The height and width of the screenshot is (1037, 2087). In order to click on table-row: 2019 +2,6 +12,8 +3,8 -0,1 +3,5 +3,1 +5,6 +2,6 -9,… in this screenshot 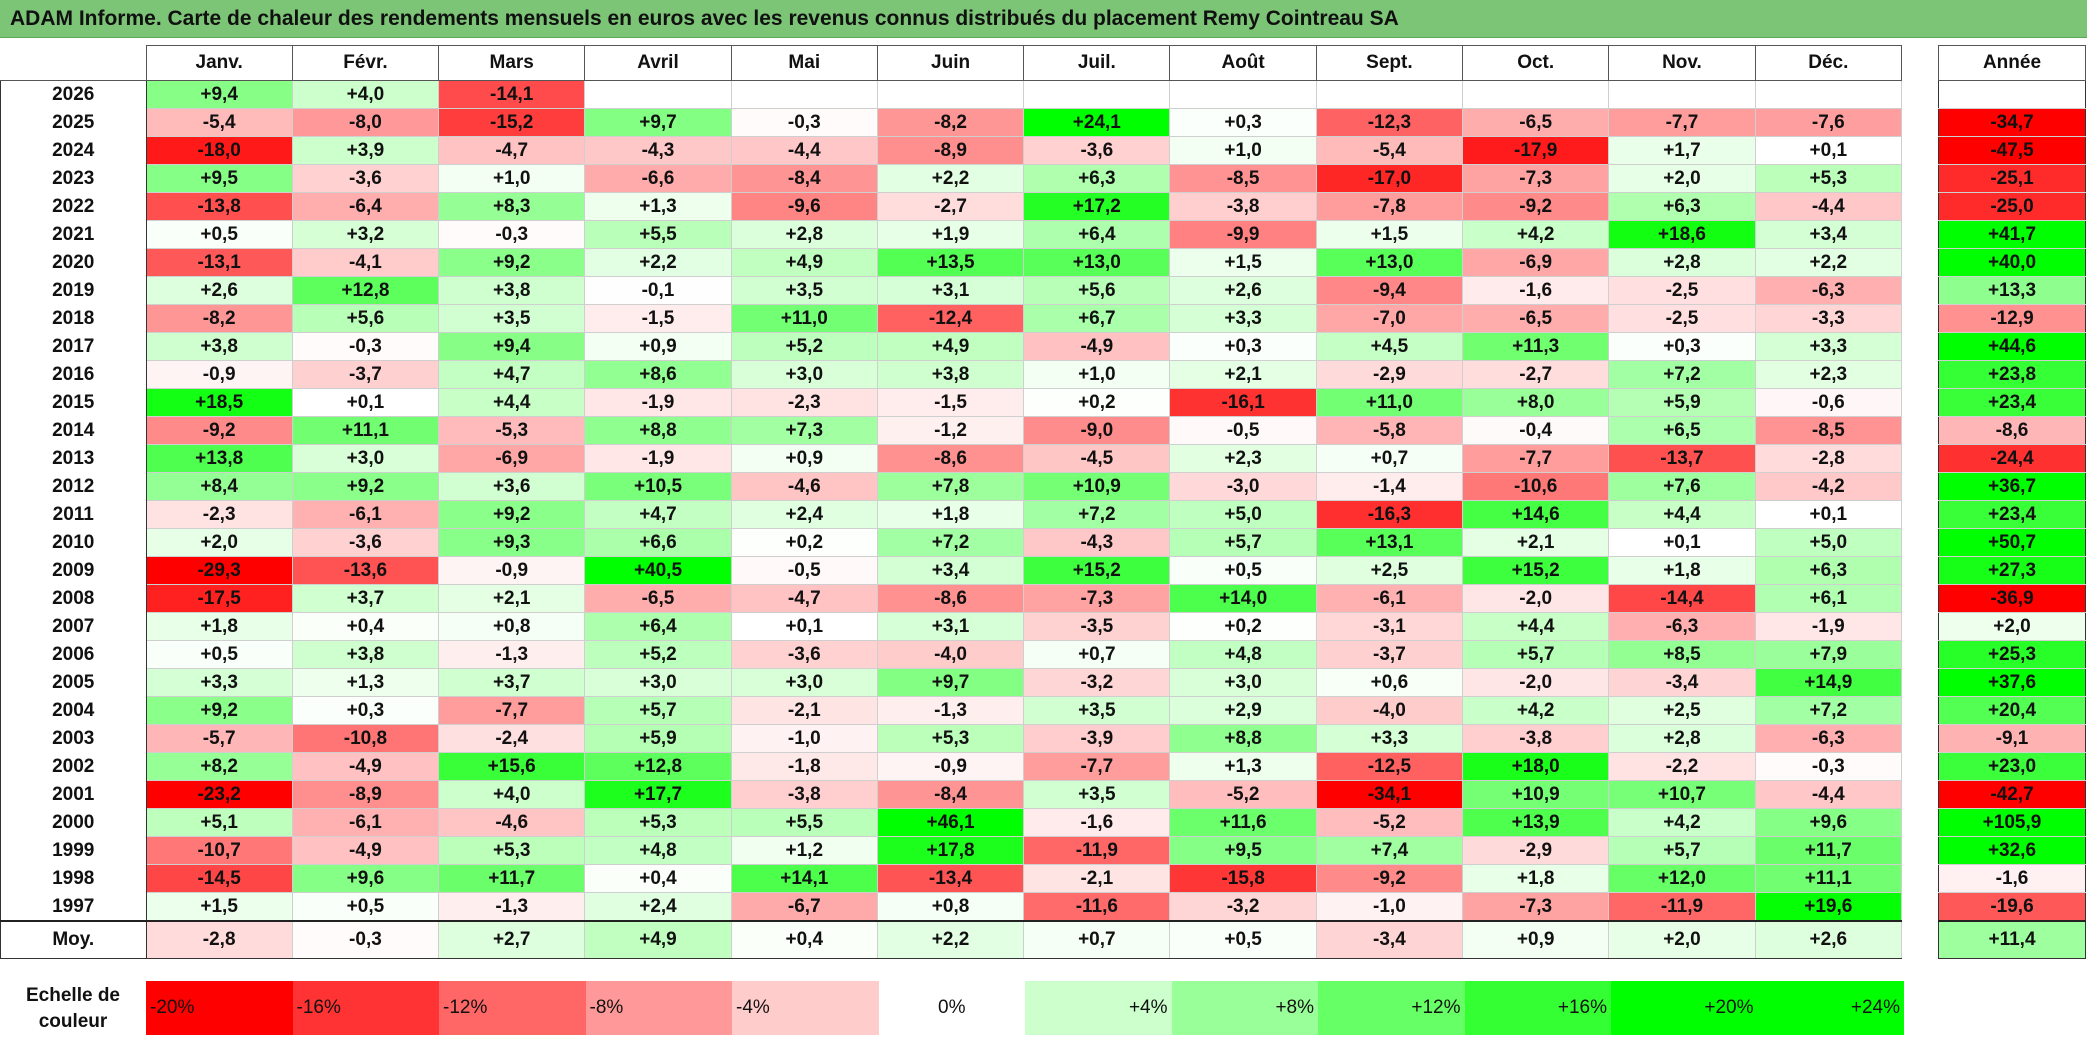, I will do `click(951, 290)`.